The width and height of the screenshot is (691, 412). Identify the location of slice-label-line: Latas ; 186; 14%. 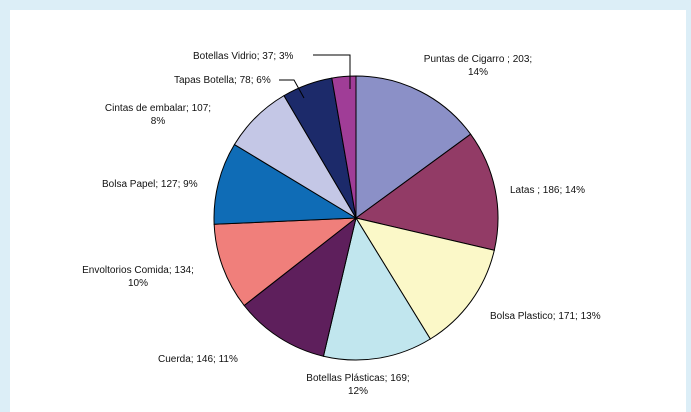
(547, 190).